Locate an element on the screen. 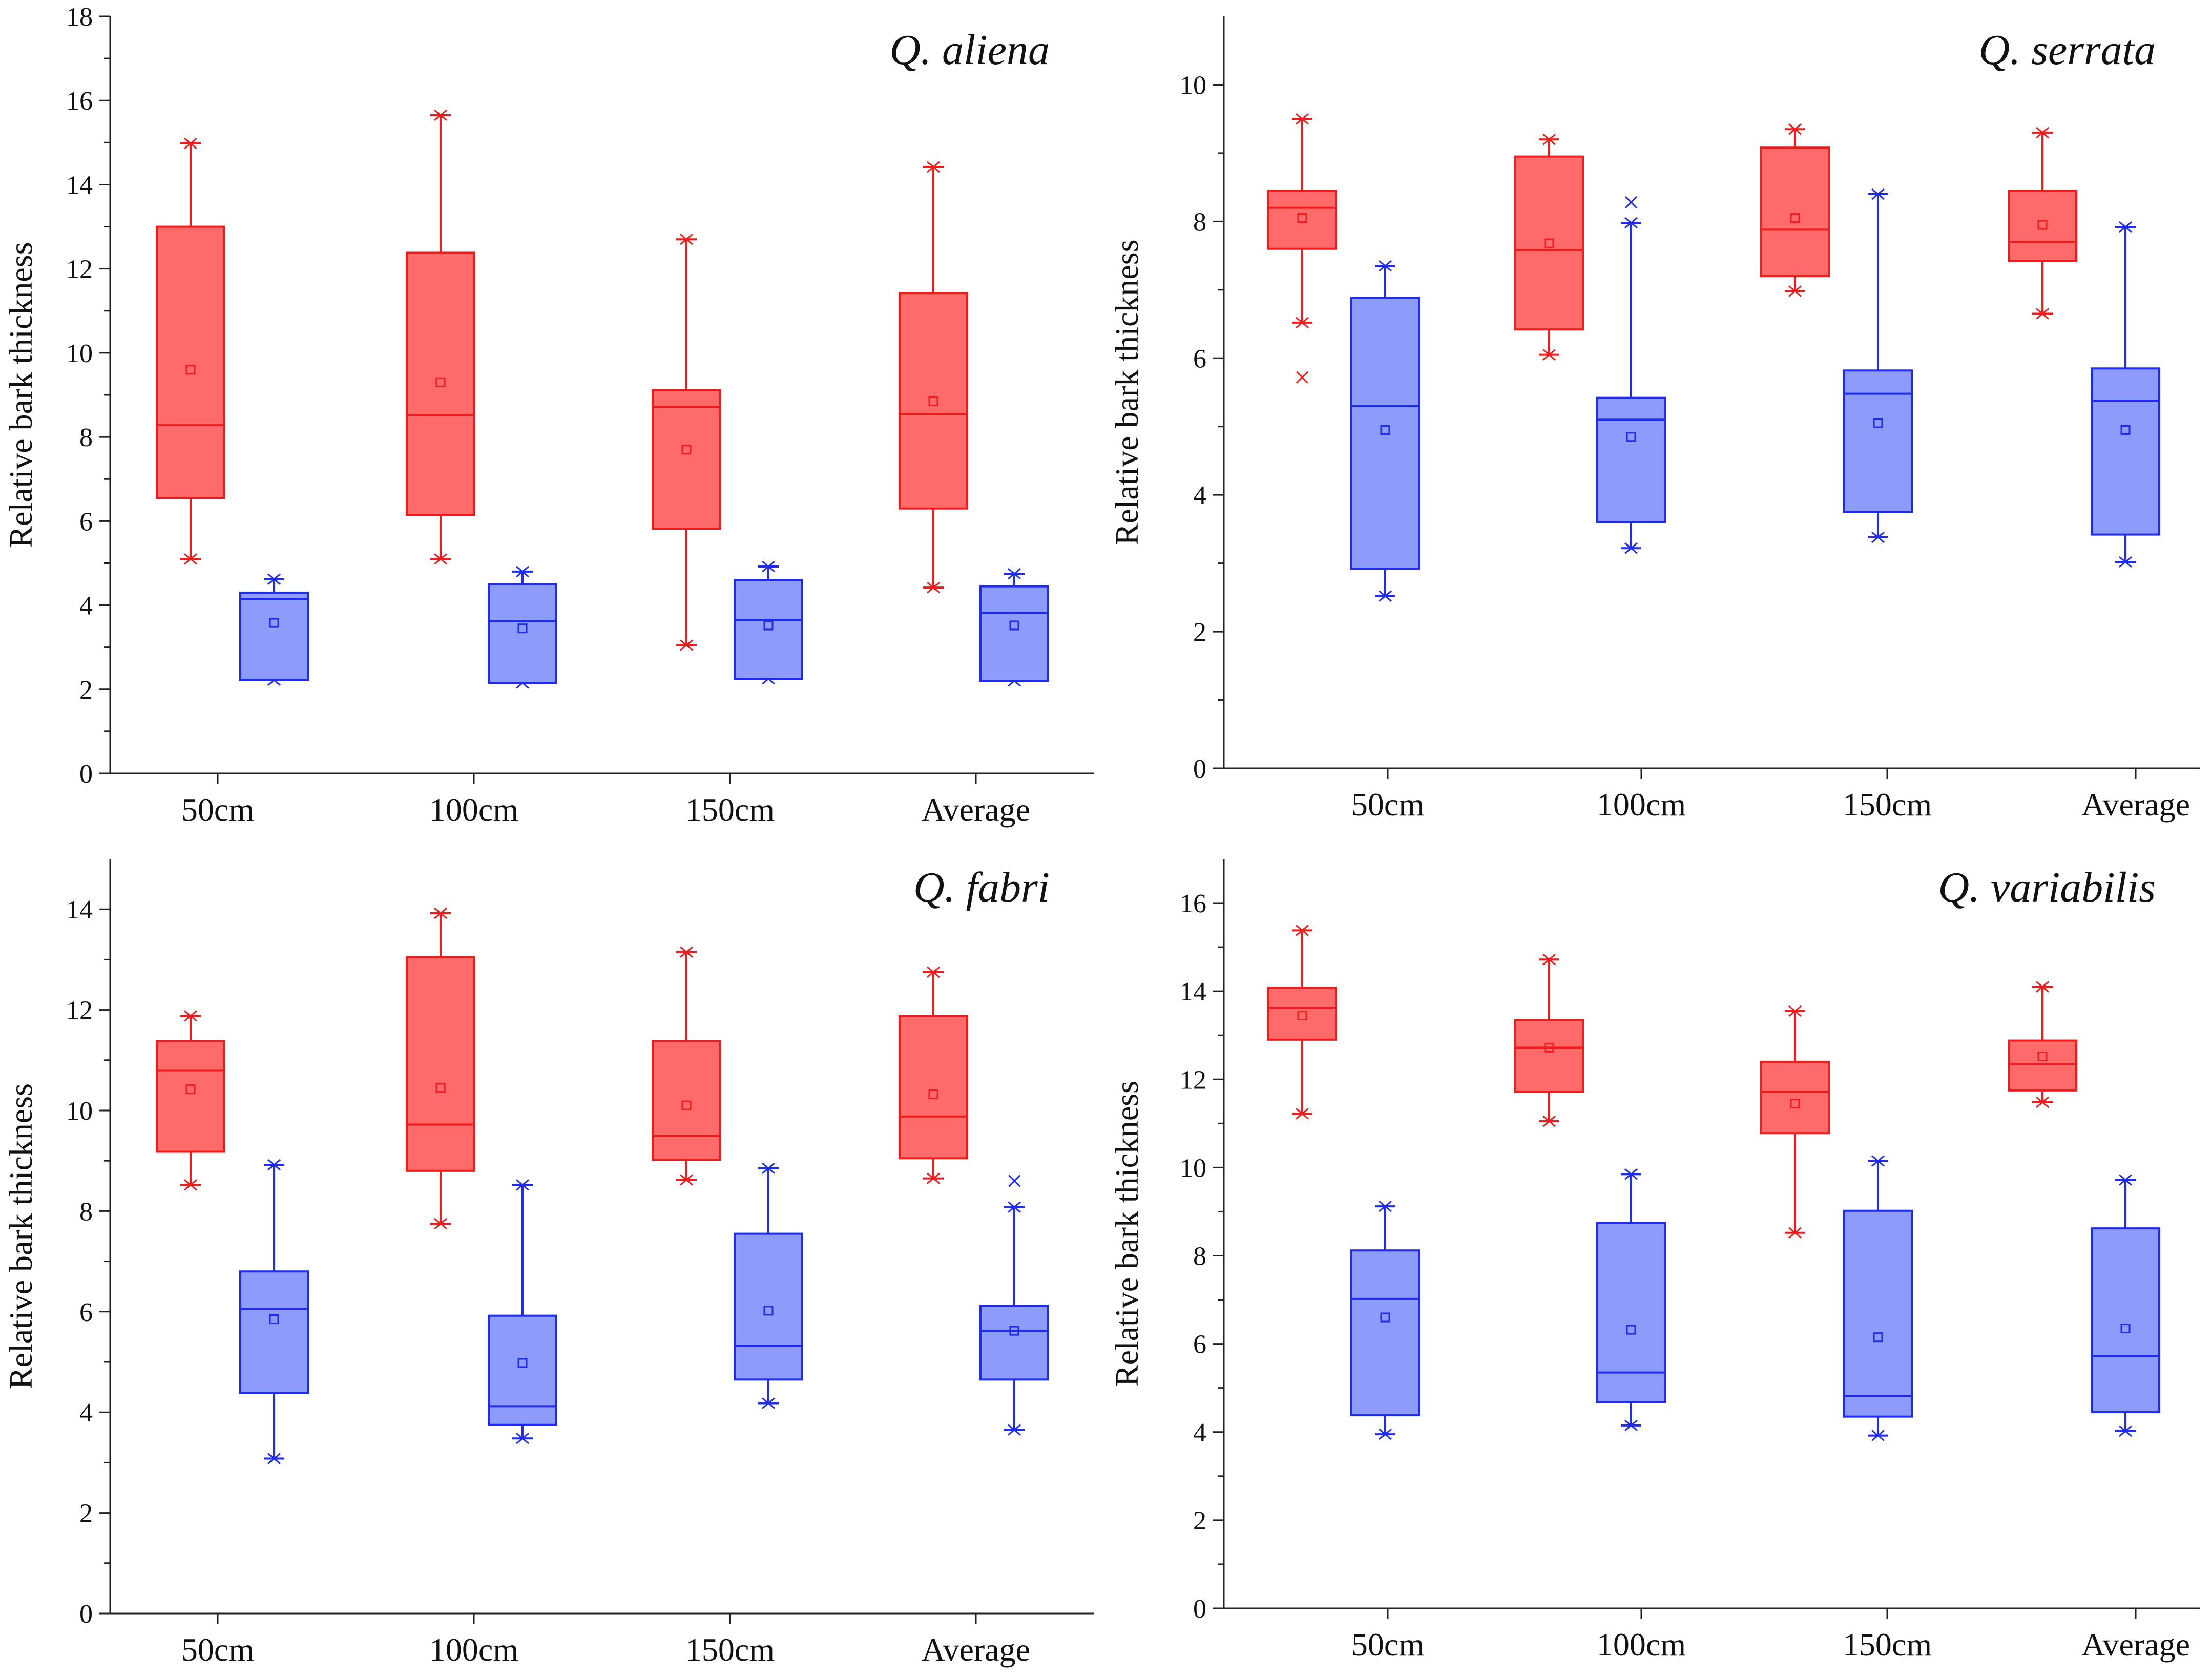 The width and height of the screenshot is (2212, 1677). lower-box-150cm is located at coordinates (768, 1286).